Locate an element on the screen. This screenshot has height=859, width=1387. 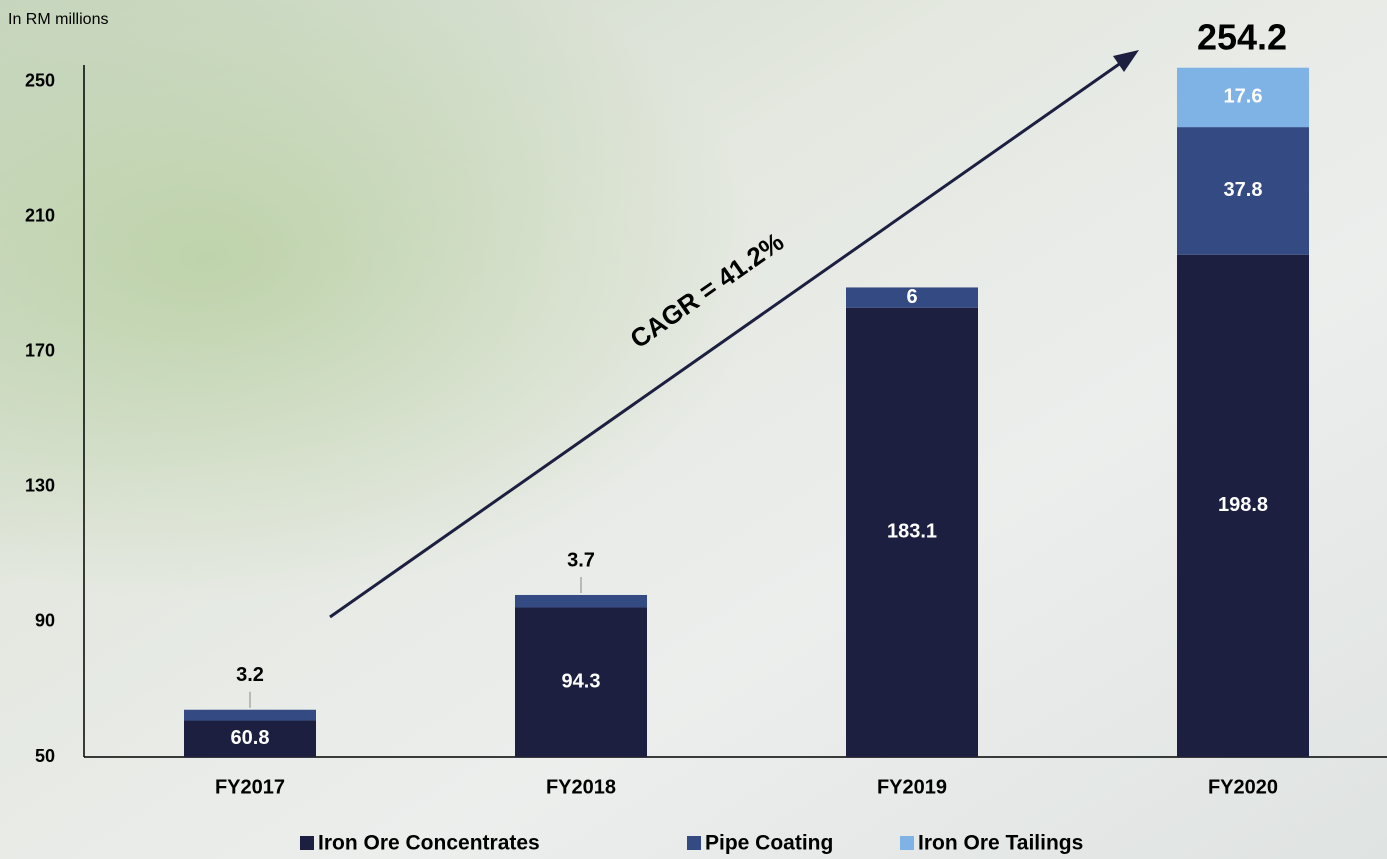
data-label: 3.7 is located at coordinates (581, 560).